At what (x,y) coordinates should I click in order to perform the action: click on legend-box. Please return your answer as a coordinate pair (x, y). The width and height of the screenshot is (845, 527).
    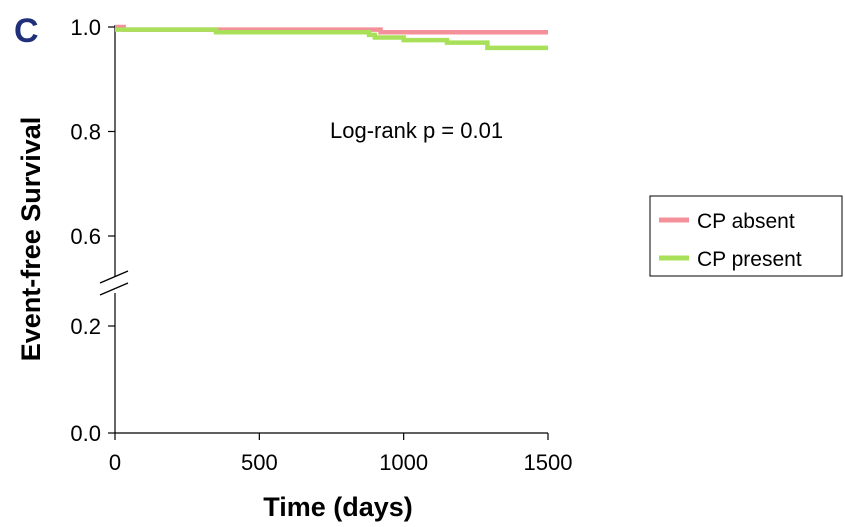
    Looking at the image, I should click on (746, 236).